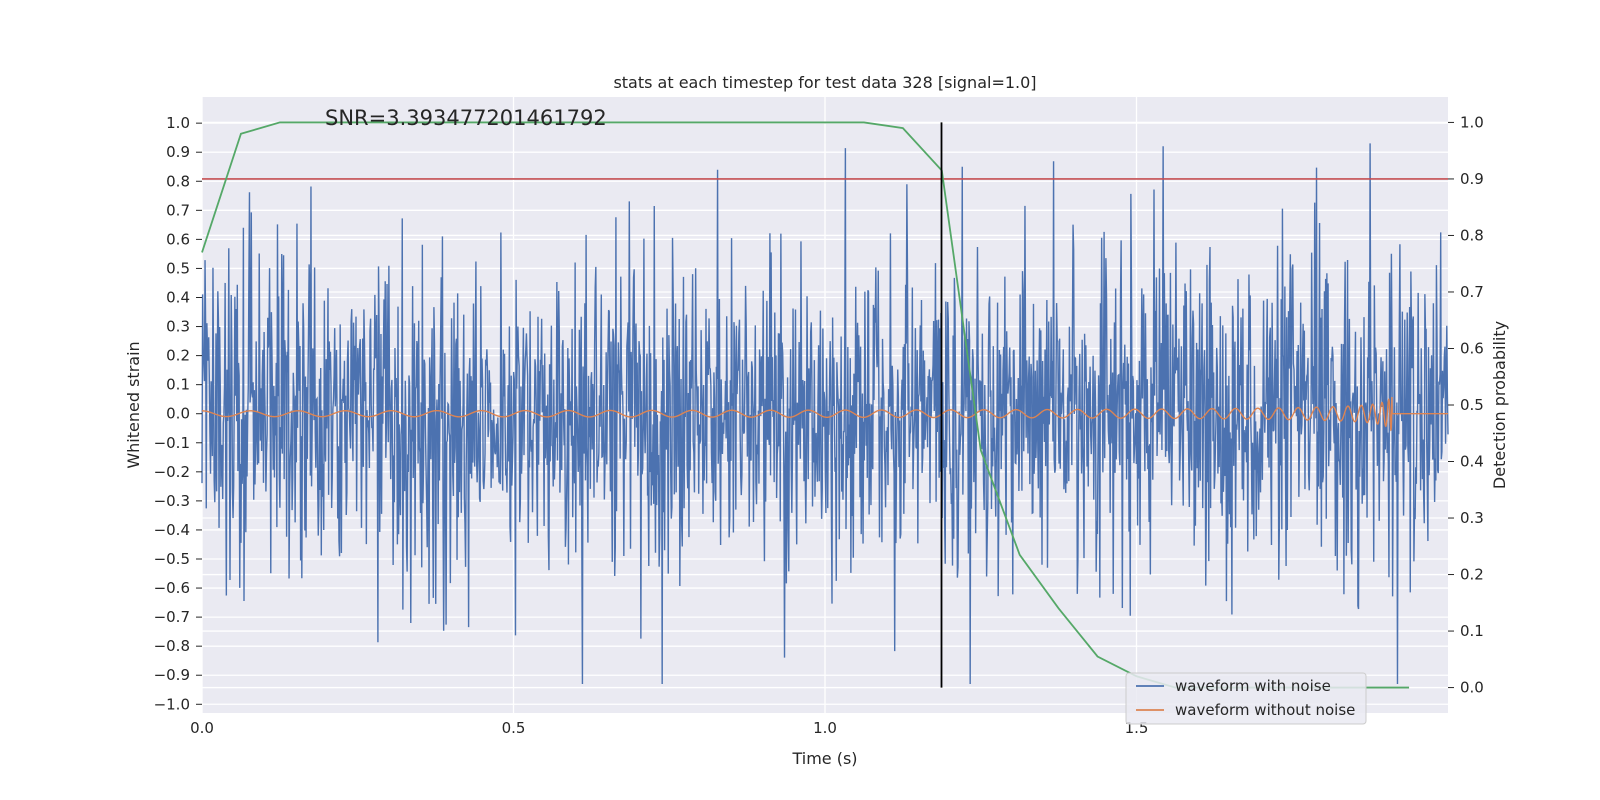 The image size is (1600, 800). What do you see at coordinates (178, 414) in the screenshot?
I see `y-tick-label: 0.0` at bounding box center [178, 414].